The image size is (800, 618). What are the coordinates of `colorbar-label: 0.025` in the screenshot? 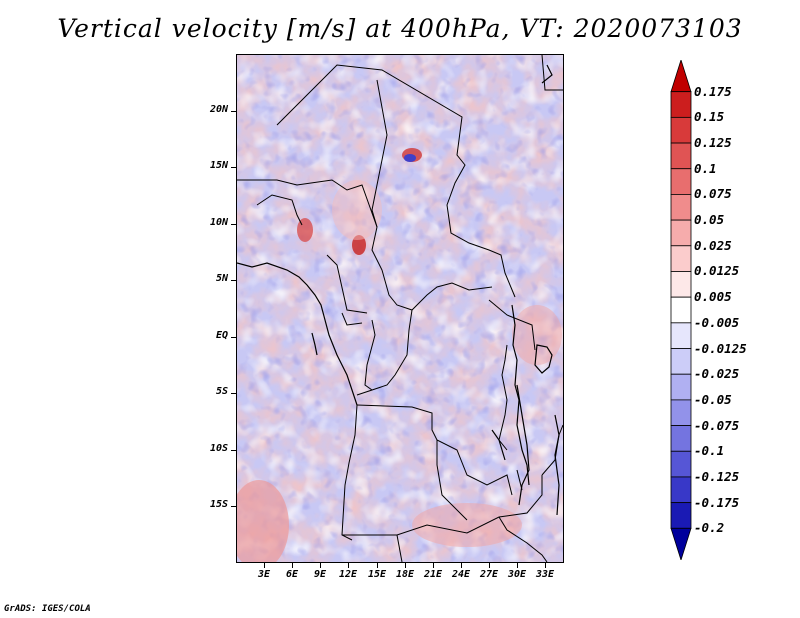 It's located at (713, 245).